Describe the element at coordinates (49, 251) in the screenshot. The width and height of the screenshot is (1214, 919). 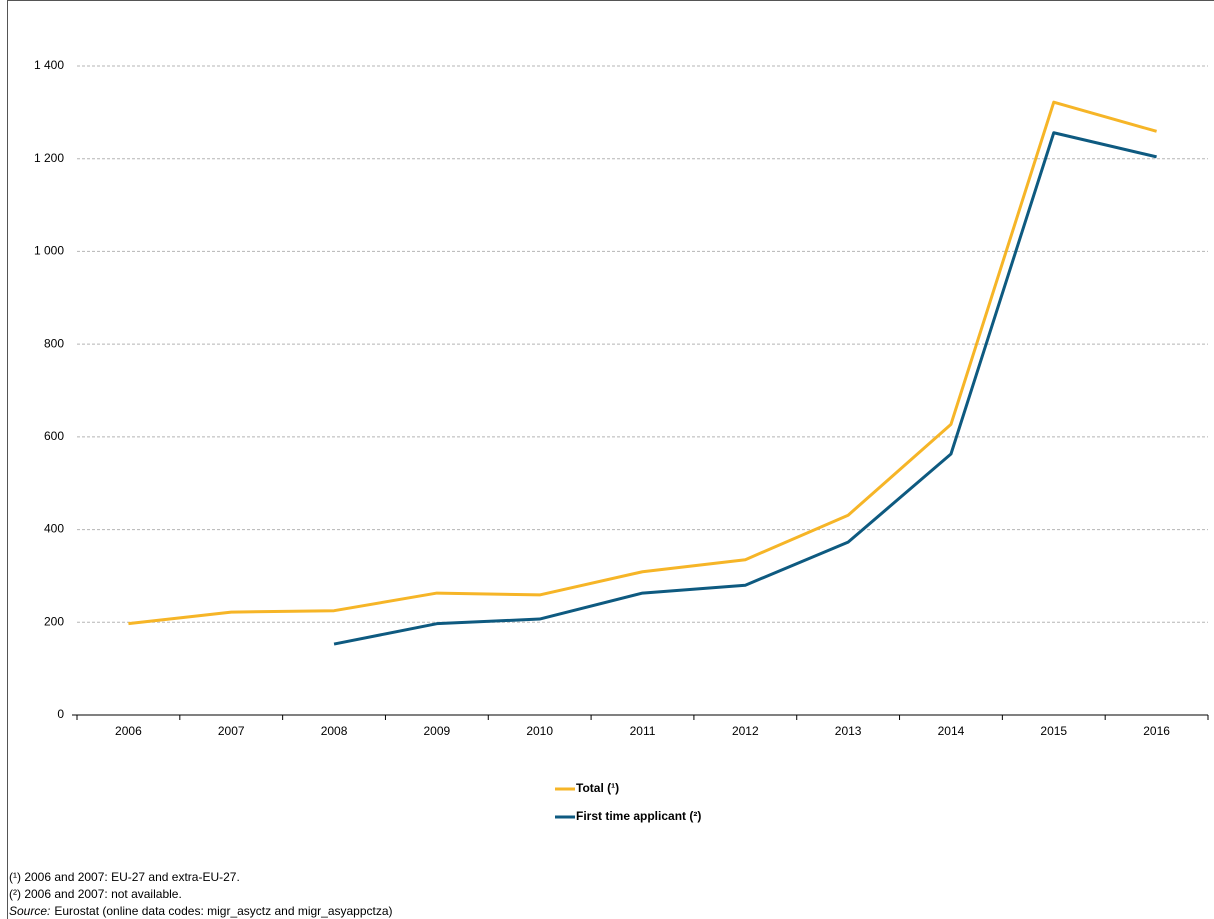
I see `y-tick-label: 1 000` at that location.